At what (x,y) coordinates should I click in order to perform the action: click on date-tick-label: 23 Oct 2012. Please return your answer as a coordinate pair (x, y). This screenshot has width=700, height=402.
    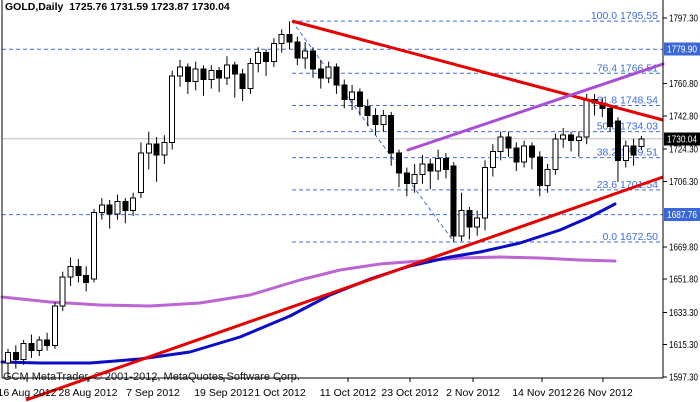
    Looking at the image, I should click on (409, 393).